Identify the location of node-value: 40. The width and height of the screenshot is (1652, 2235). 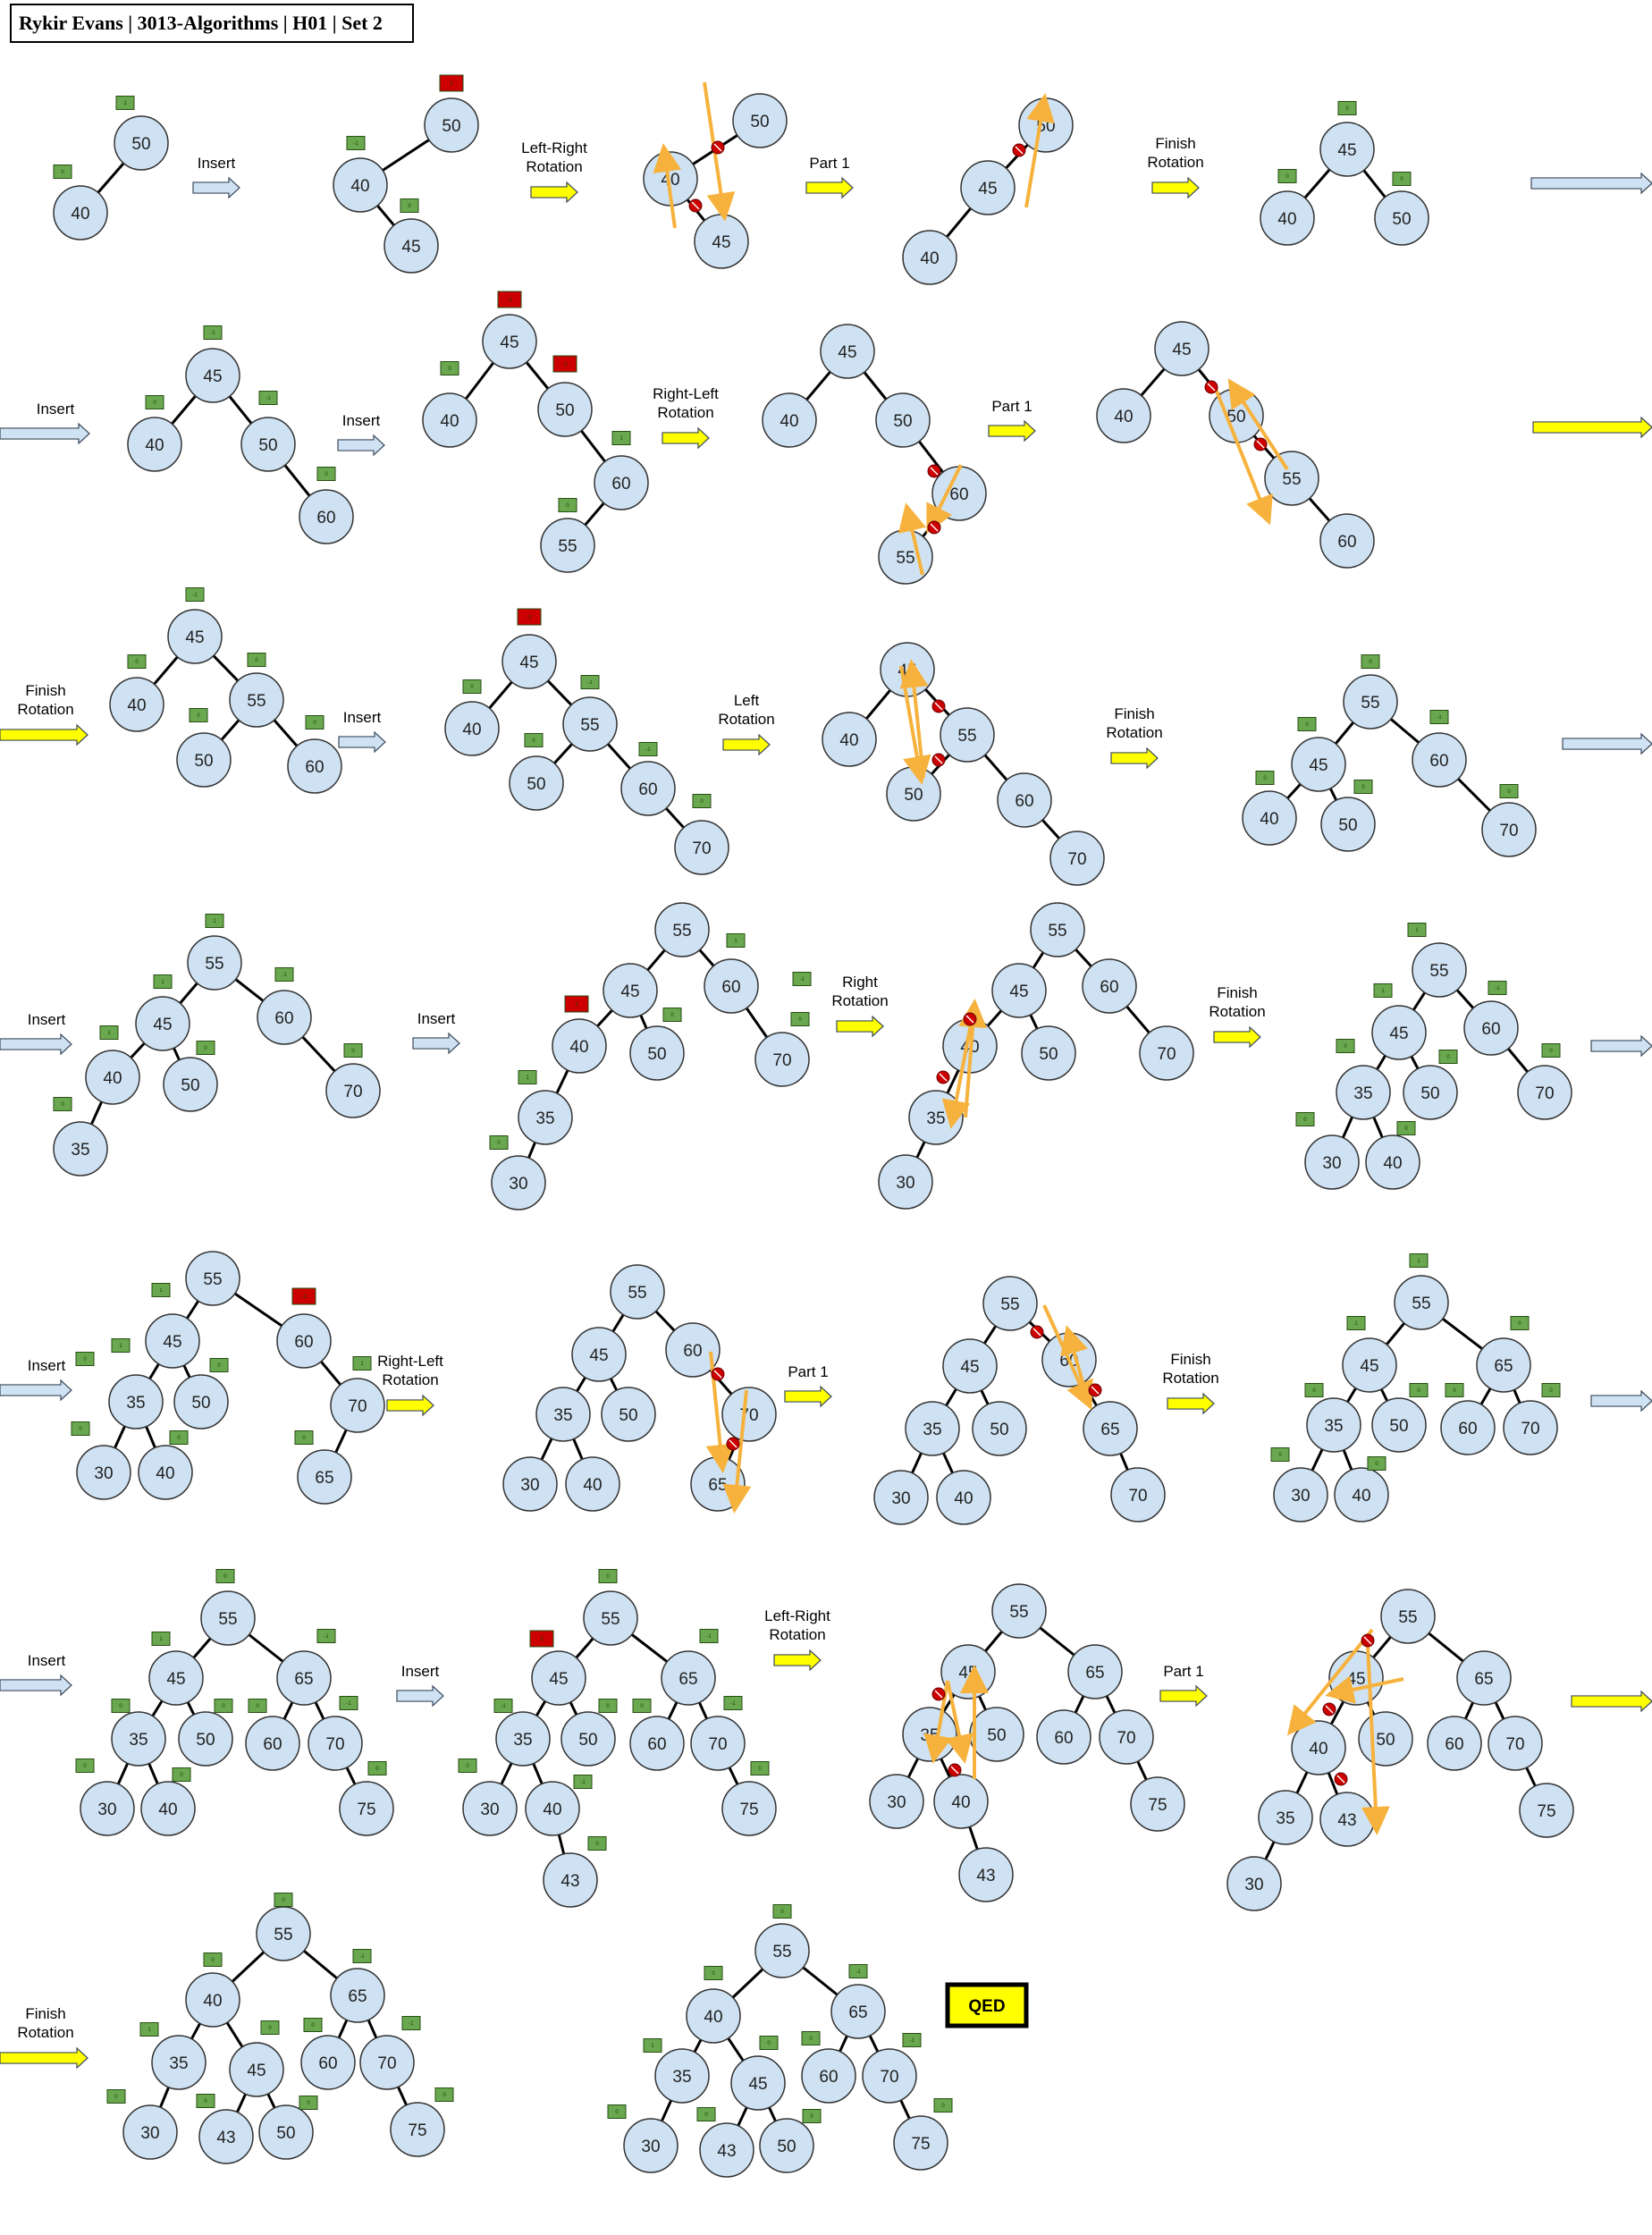
(471, 730).